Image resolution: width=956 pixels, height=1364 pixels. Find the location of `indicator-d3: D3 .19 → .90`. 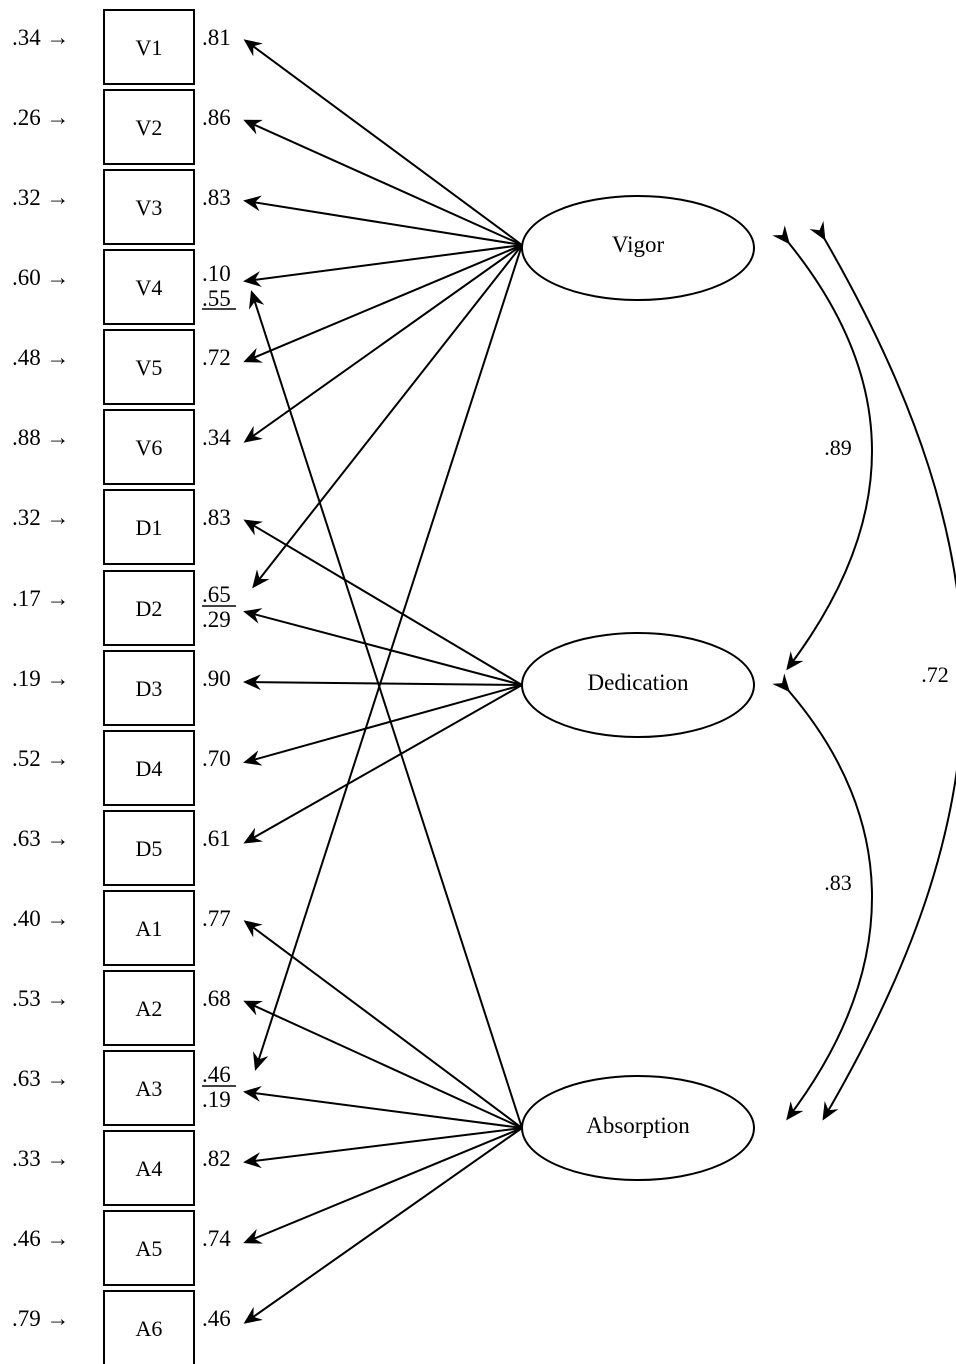

indicator-d3: D3 .19 → .90 is located at coordinates (121, 688).